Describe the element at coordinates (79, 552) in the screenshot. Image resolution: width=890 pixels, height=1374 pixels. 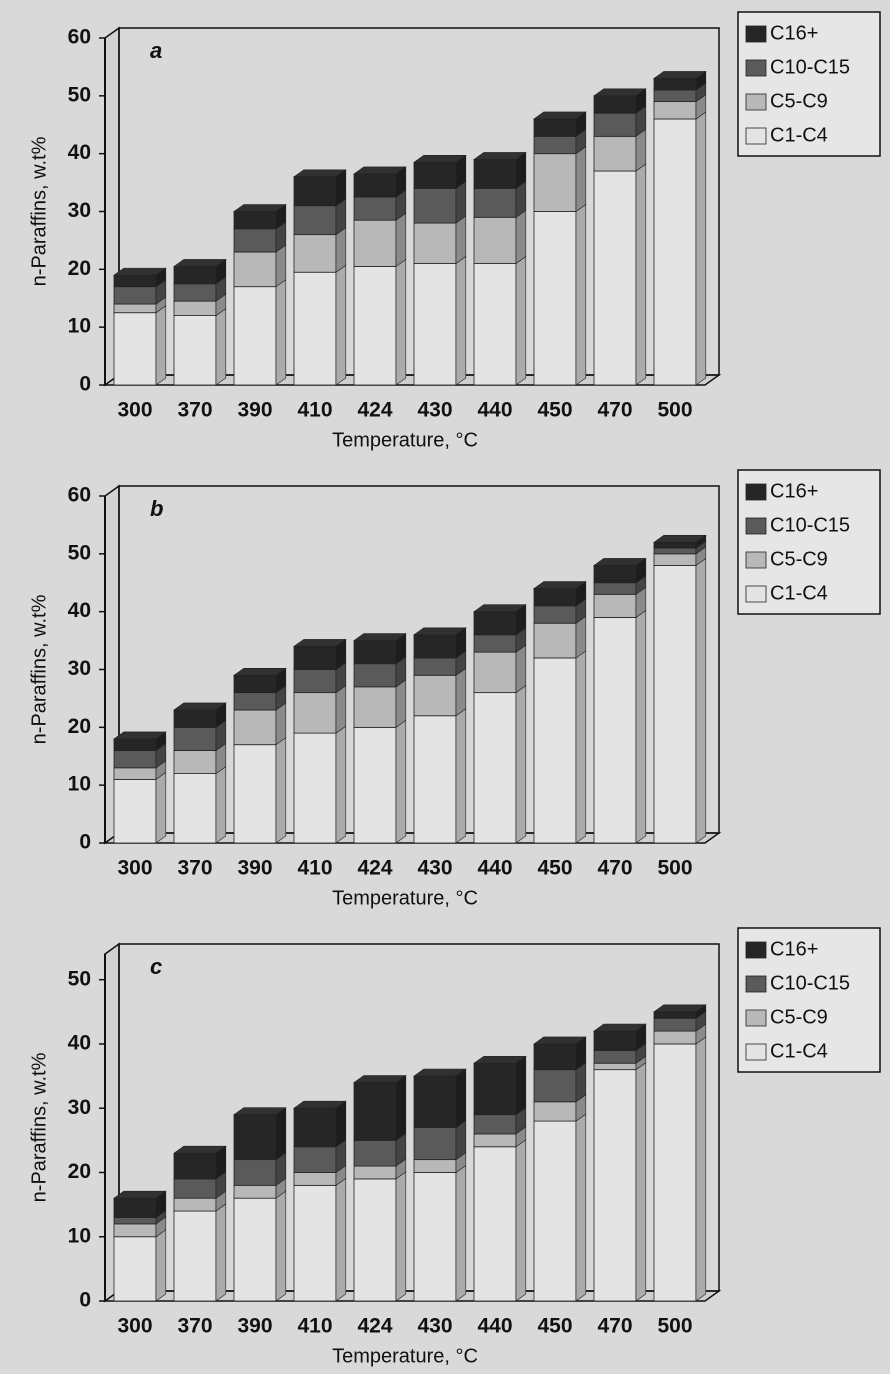
I see `y-tick-label: 50` at that location.